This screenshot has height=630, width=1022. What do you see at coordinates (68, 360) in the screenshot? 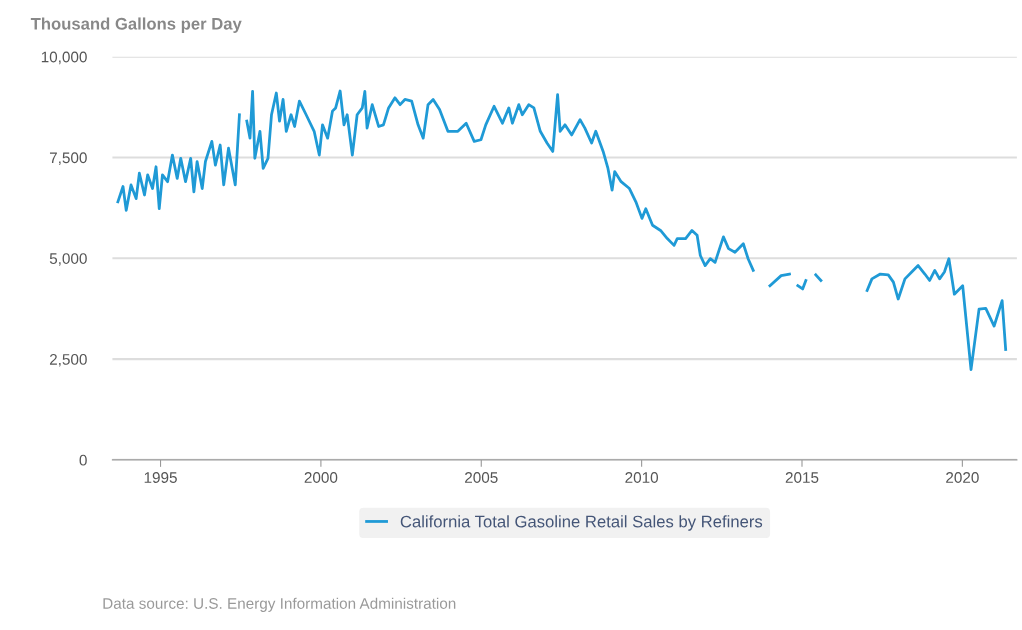
I see `y-tick-label: 2,500` at bounding box center [68, 360].